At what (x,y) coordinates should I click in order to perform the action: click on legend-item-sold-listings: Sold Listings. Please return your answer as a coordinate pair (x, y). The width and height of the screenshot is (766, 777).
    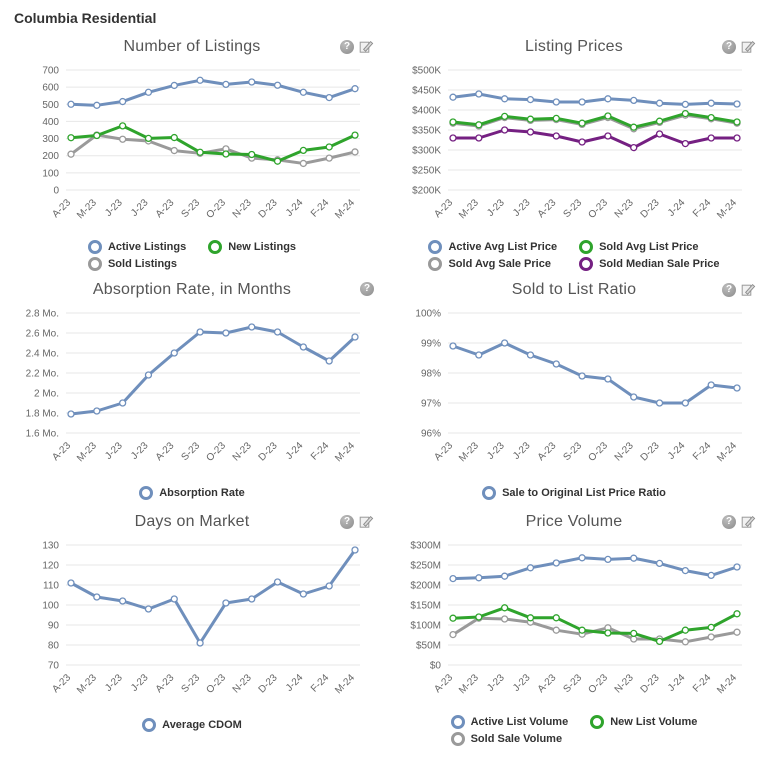
    Looking at the image, I should click on (136, 264).